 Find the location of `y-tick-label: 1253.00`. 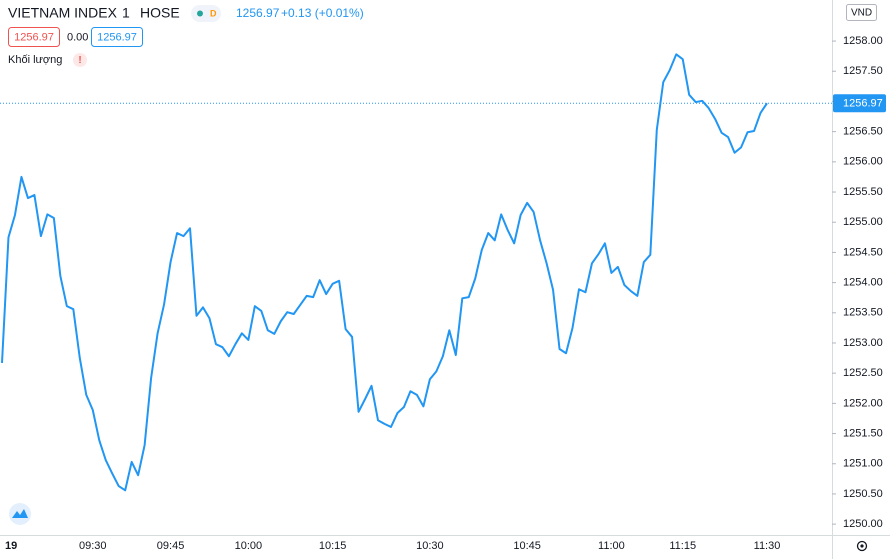

y-tick-label: 1253.00 is located at coordinates (863, 343).